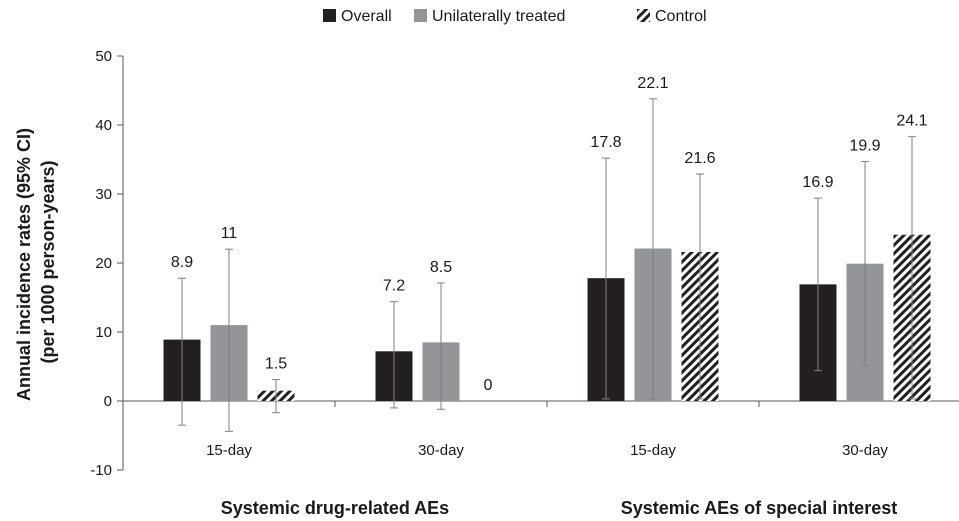  Describe the element at coordinates (605, 142) in the screenshot. I see `value-label: 17.8` at that location.